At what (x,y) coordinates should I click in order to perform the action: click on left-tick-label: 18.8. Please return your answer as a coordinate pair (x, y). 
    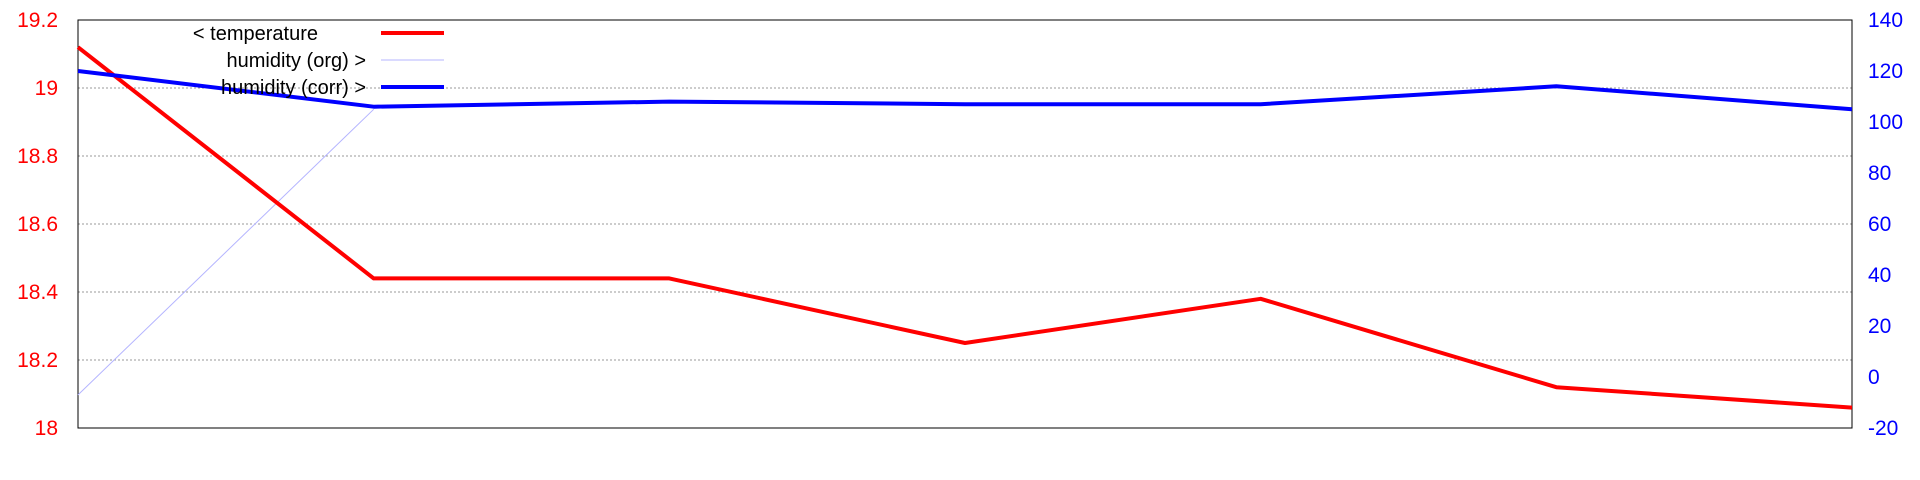
    Looking at the image, I should click on (37, 156).